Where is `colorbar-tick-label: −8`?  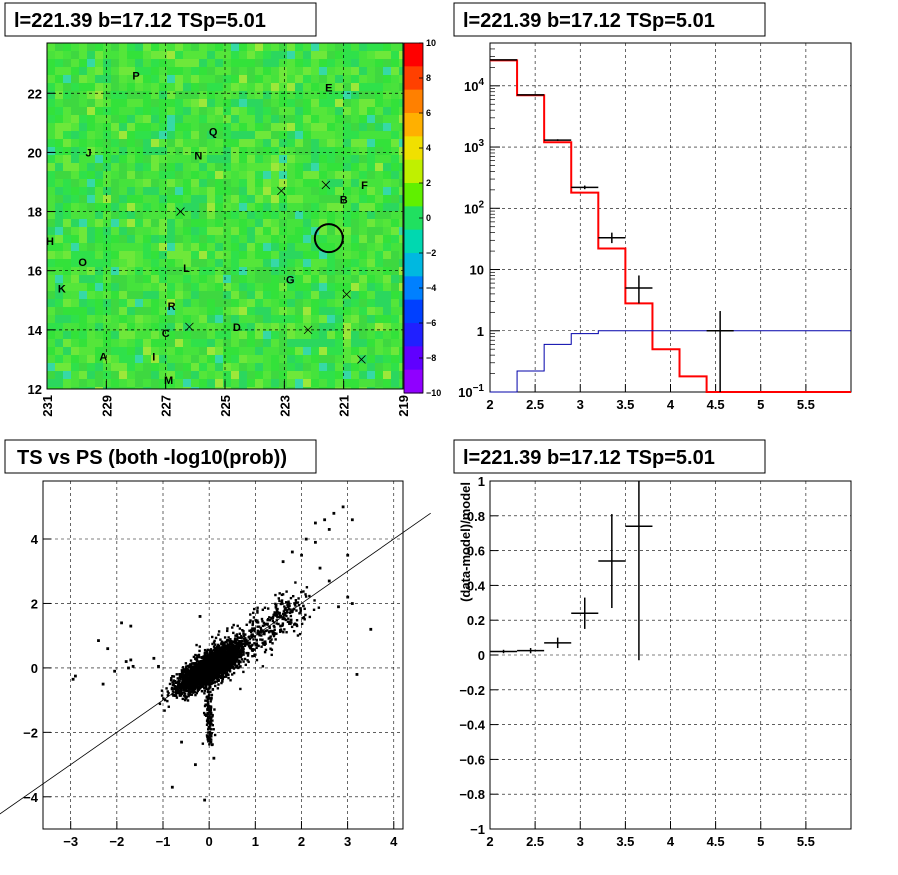 colorbar-tick-label: −8 is located at coordinates (431, 358).